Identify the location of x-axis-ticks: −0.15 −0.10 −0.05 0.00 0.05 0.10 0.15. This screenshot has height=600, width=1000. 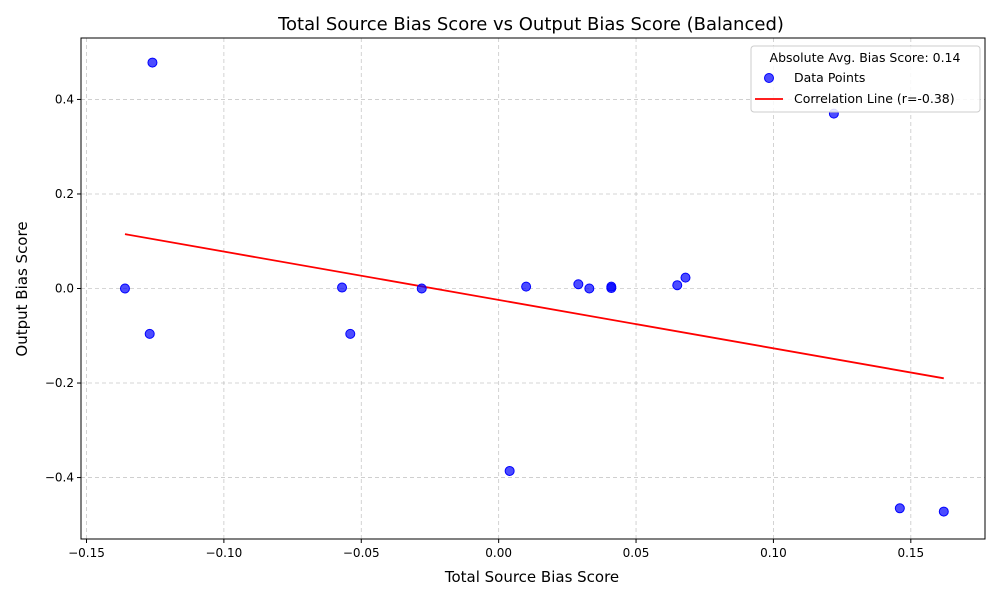
(496, 549).